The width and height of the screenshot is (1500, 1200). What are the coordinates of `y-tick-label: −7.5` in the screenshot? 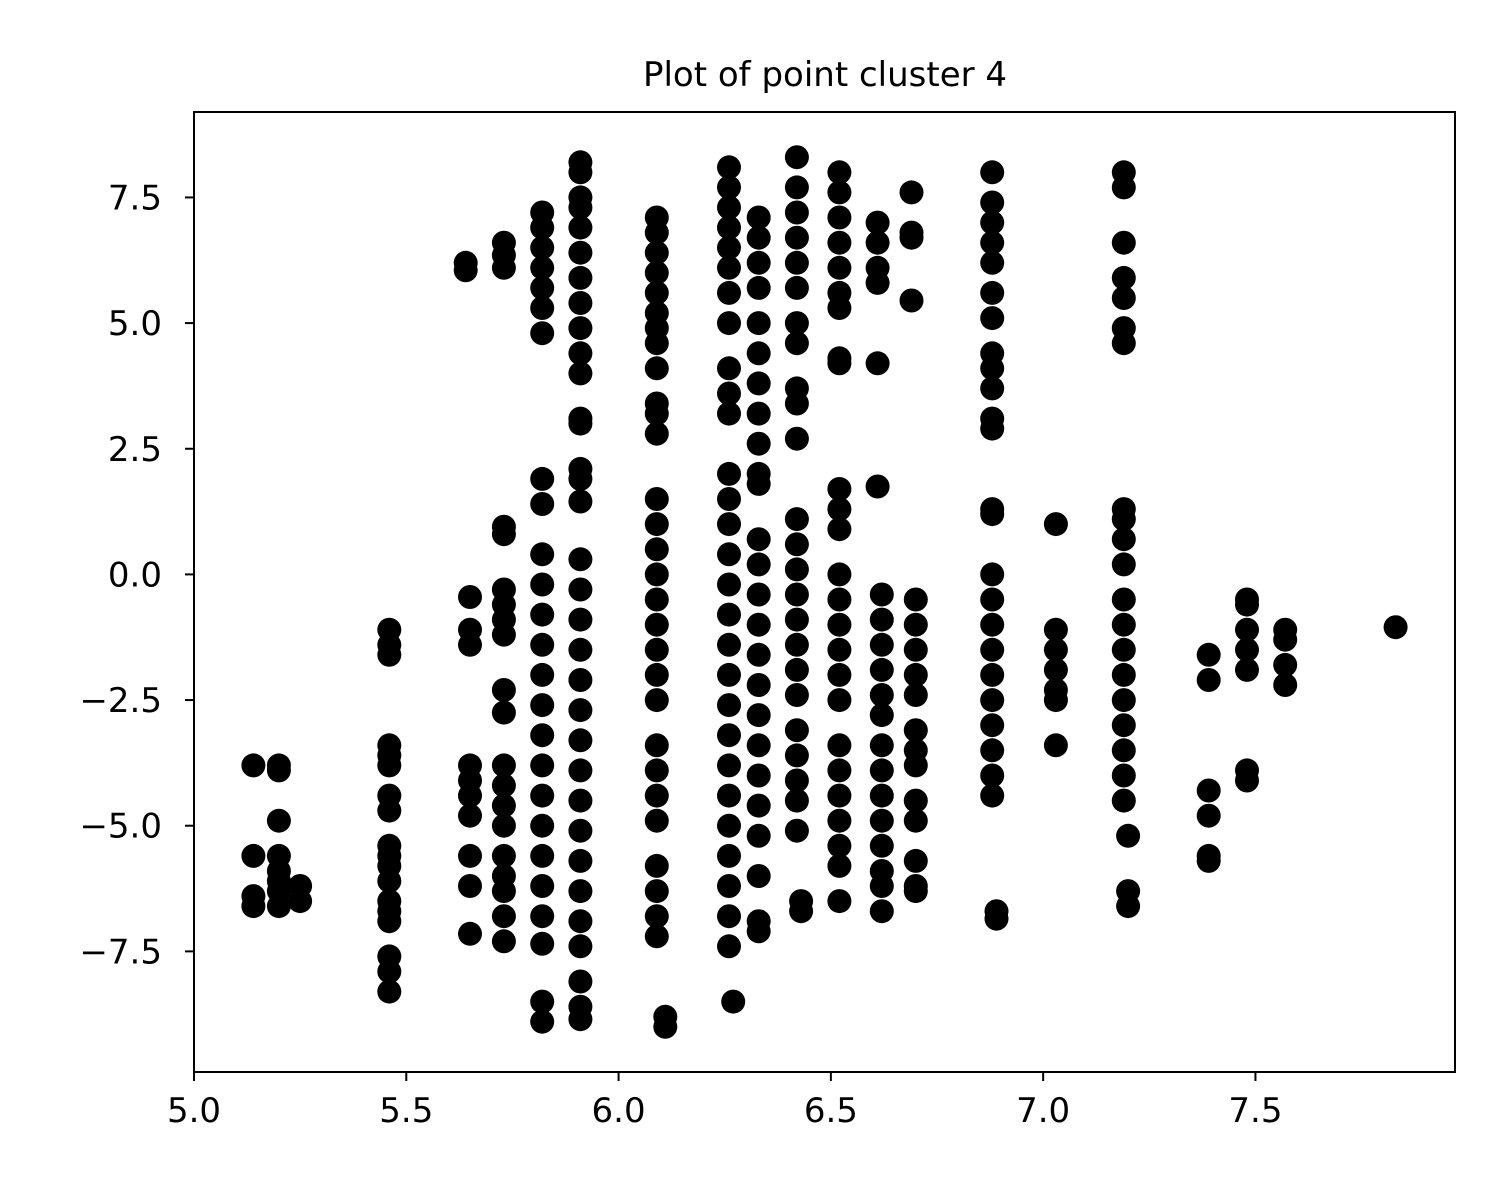 It's located at (120, 952).